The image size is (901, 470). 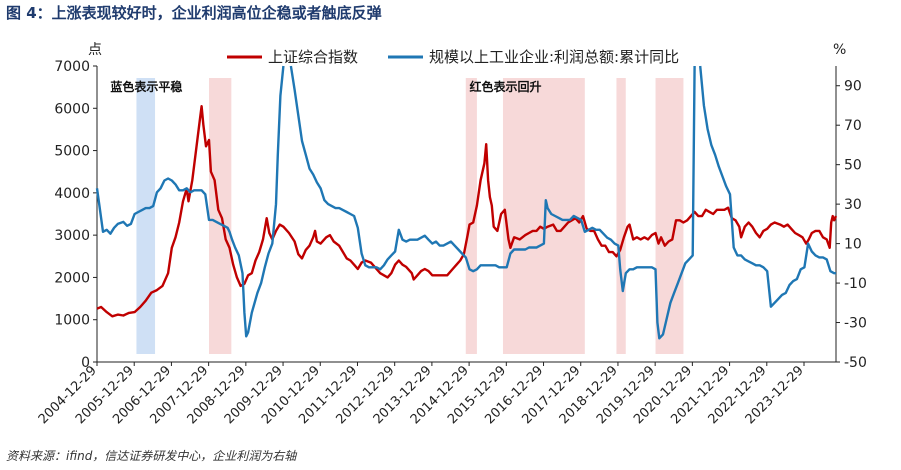 I want to click on left-tick-label: 7000, so click(x=72, y=67).